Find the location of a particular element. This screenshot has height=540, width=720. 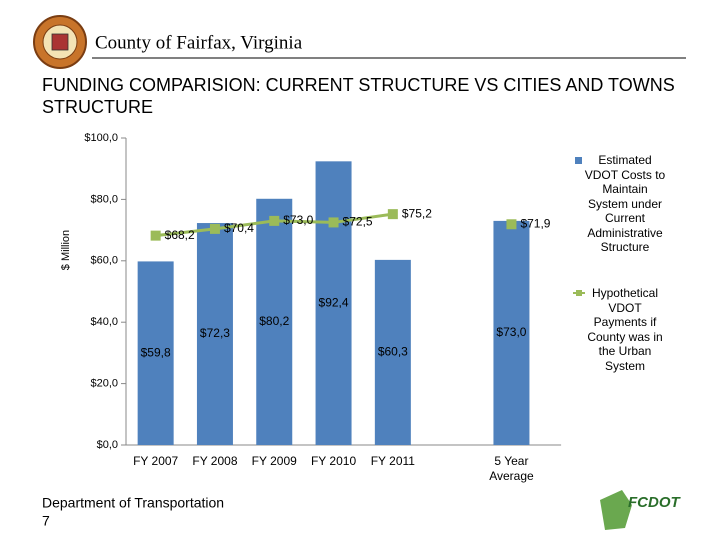

y-tick-label: $20,0 is located at coordinates (104, 384).